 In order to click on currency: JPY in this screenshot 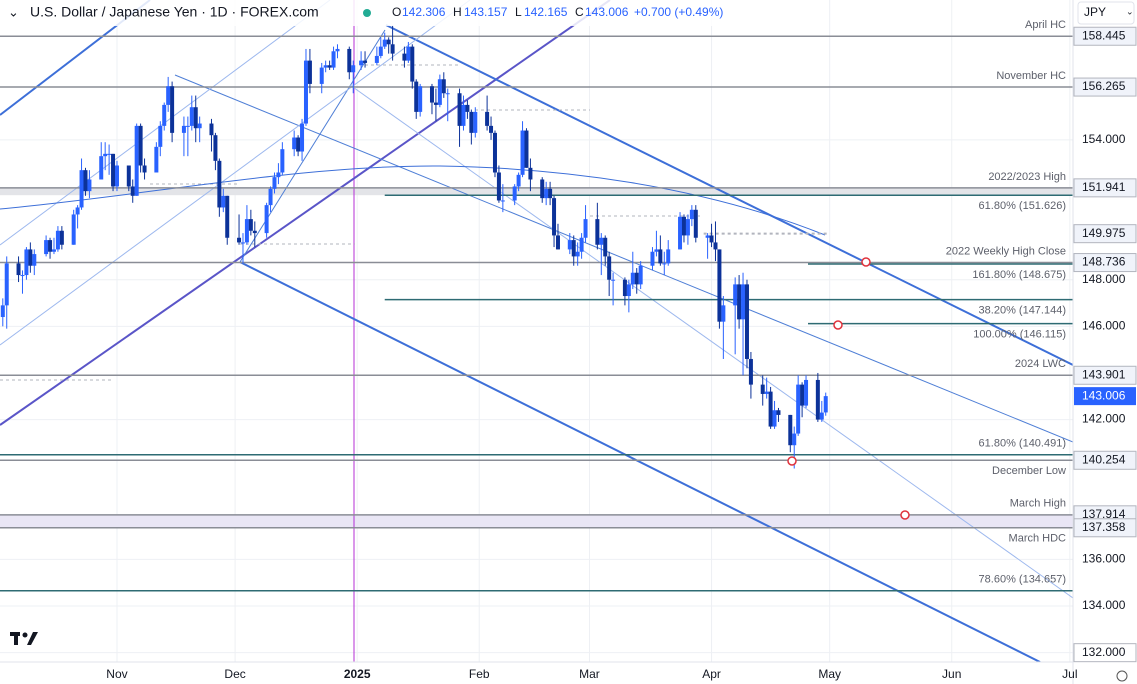, I will do `click(1095, 12)`.